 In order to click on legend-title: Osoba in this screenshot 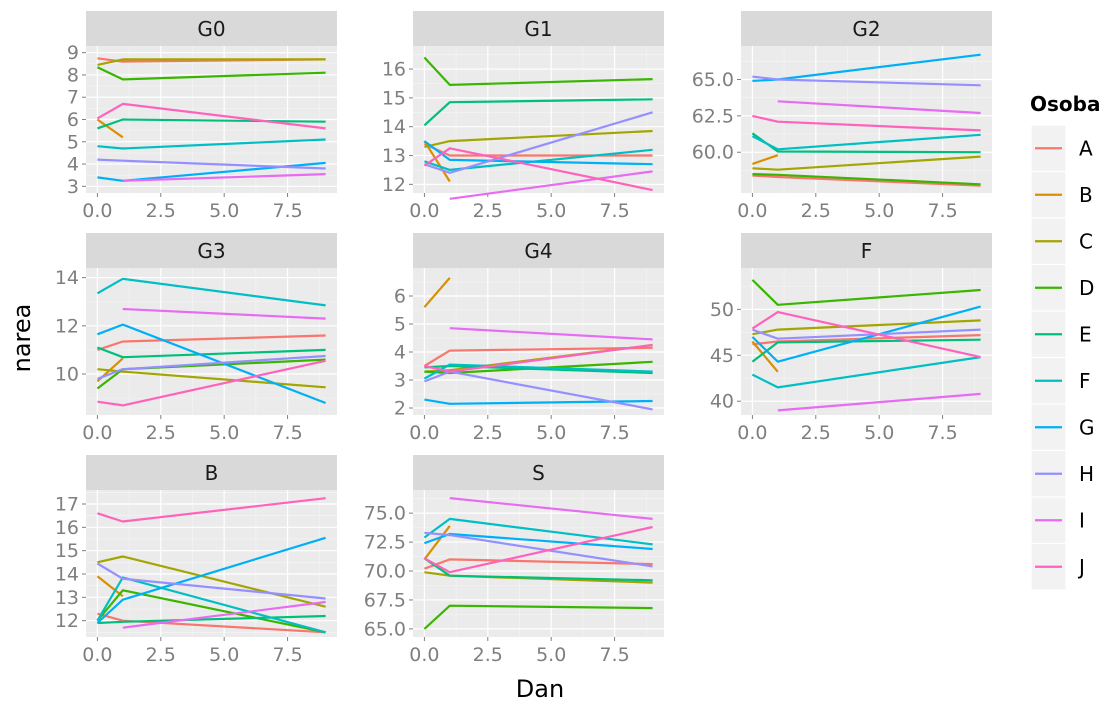, I will do `click(1065, 104)`.